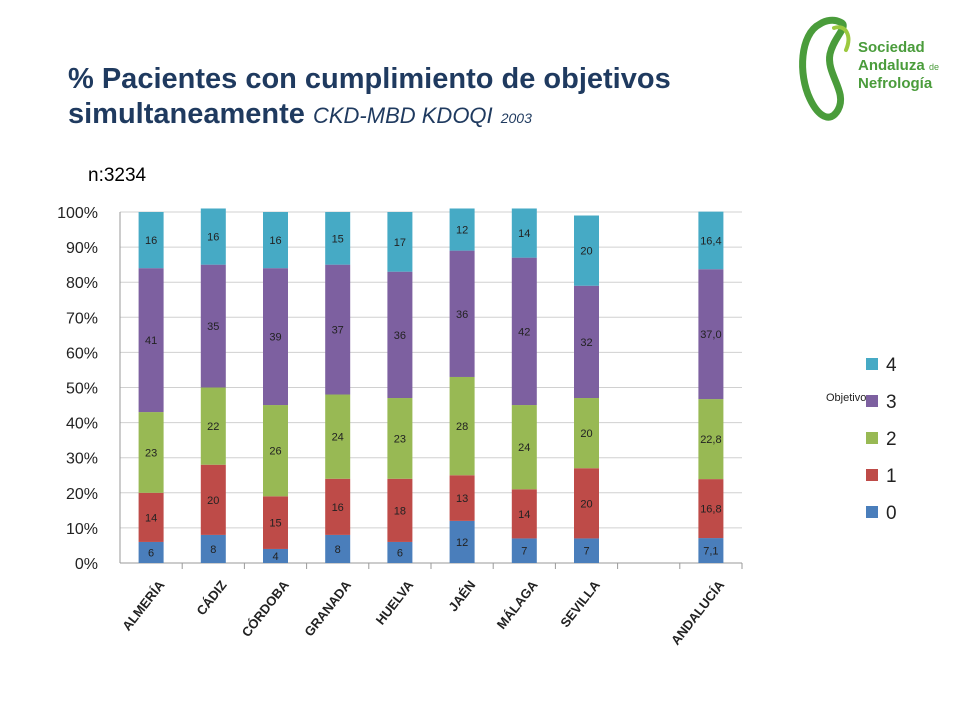  What do you see at coordinates (891, 65) in the screenshot?
I see `logo-text-2: Andaluza` at bounding box center [891, 65].